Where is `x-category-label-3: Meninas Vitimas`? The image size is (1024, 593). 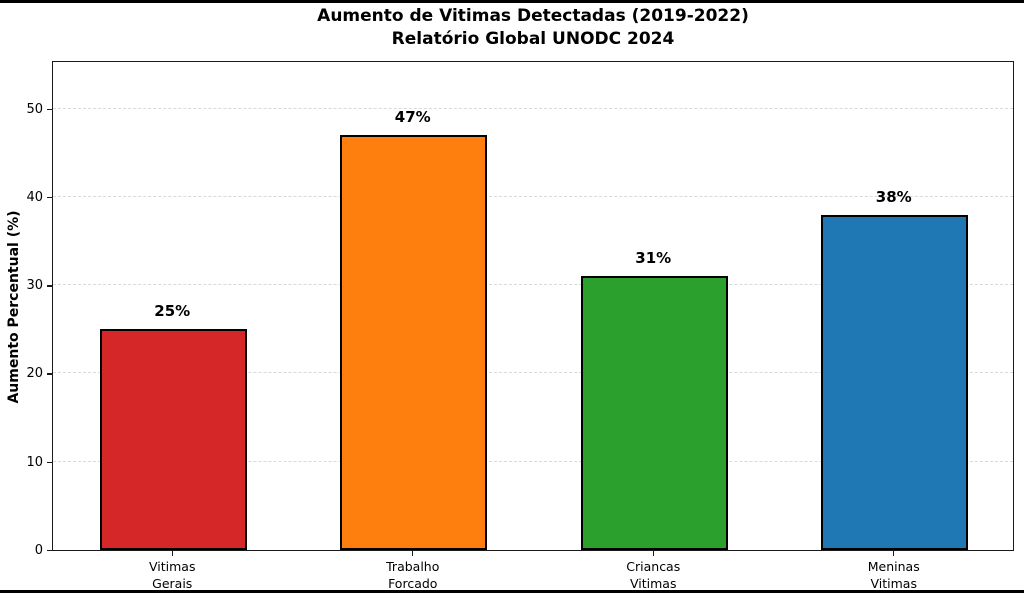
x-category-label-3: Meninas Vitimas is located at coordinates (893, 575).